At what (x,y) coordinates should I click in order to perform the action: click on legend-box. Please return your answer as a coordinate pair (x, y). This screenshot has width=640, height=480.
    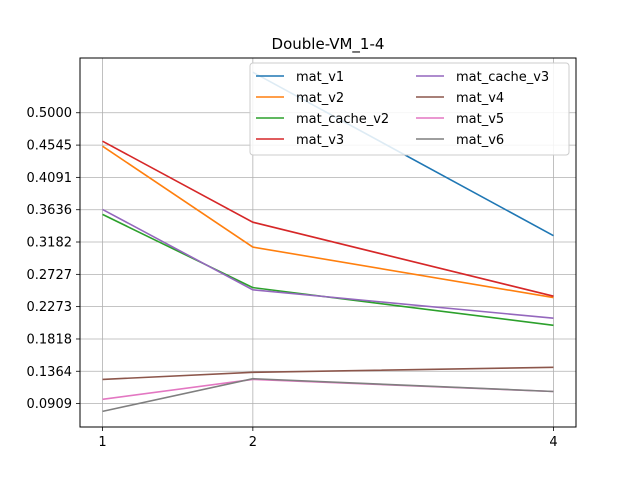
    Looking at the image, I should click on (409, 109).